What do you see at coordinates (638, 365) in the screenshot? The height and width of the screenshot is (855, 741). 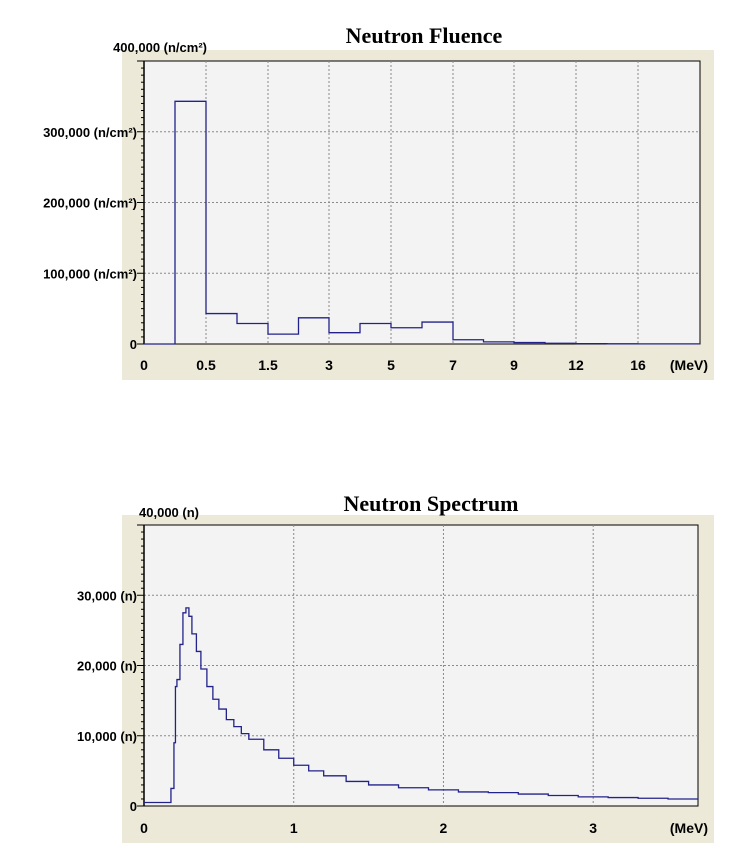 I see `fluence-x-tick-label: 16` at bounding box center [638, 365].